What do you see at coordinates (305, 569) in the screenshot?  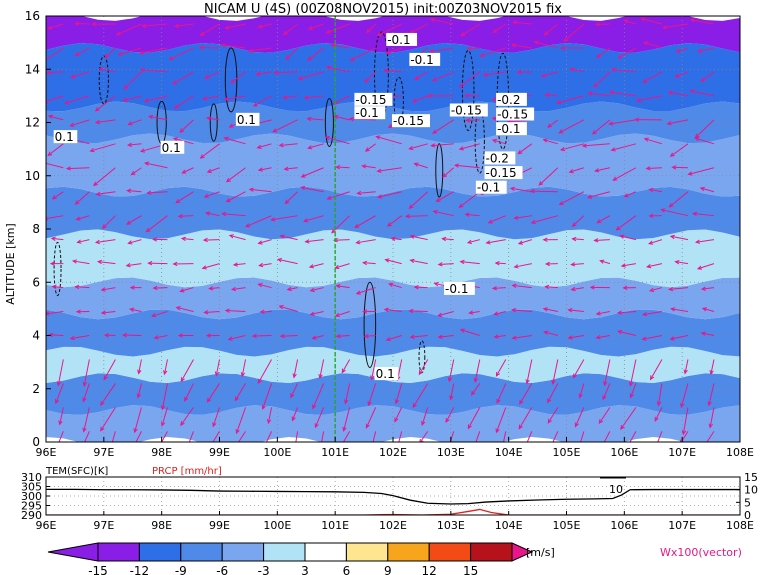 I see `colorbar-tick-label: 3` at bounding box center [305, 569].